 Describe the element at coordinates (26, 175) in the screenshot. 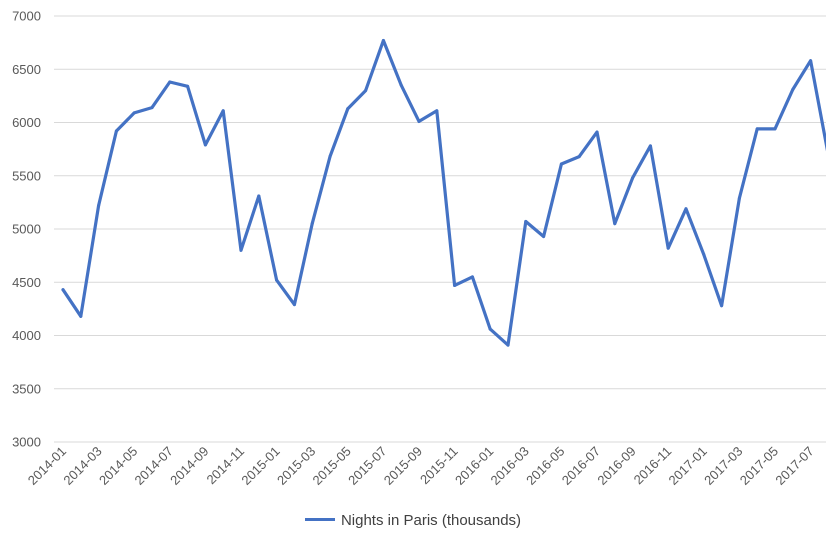

I see `y-tick-label: 5500` at that location.